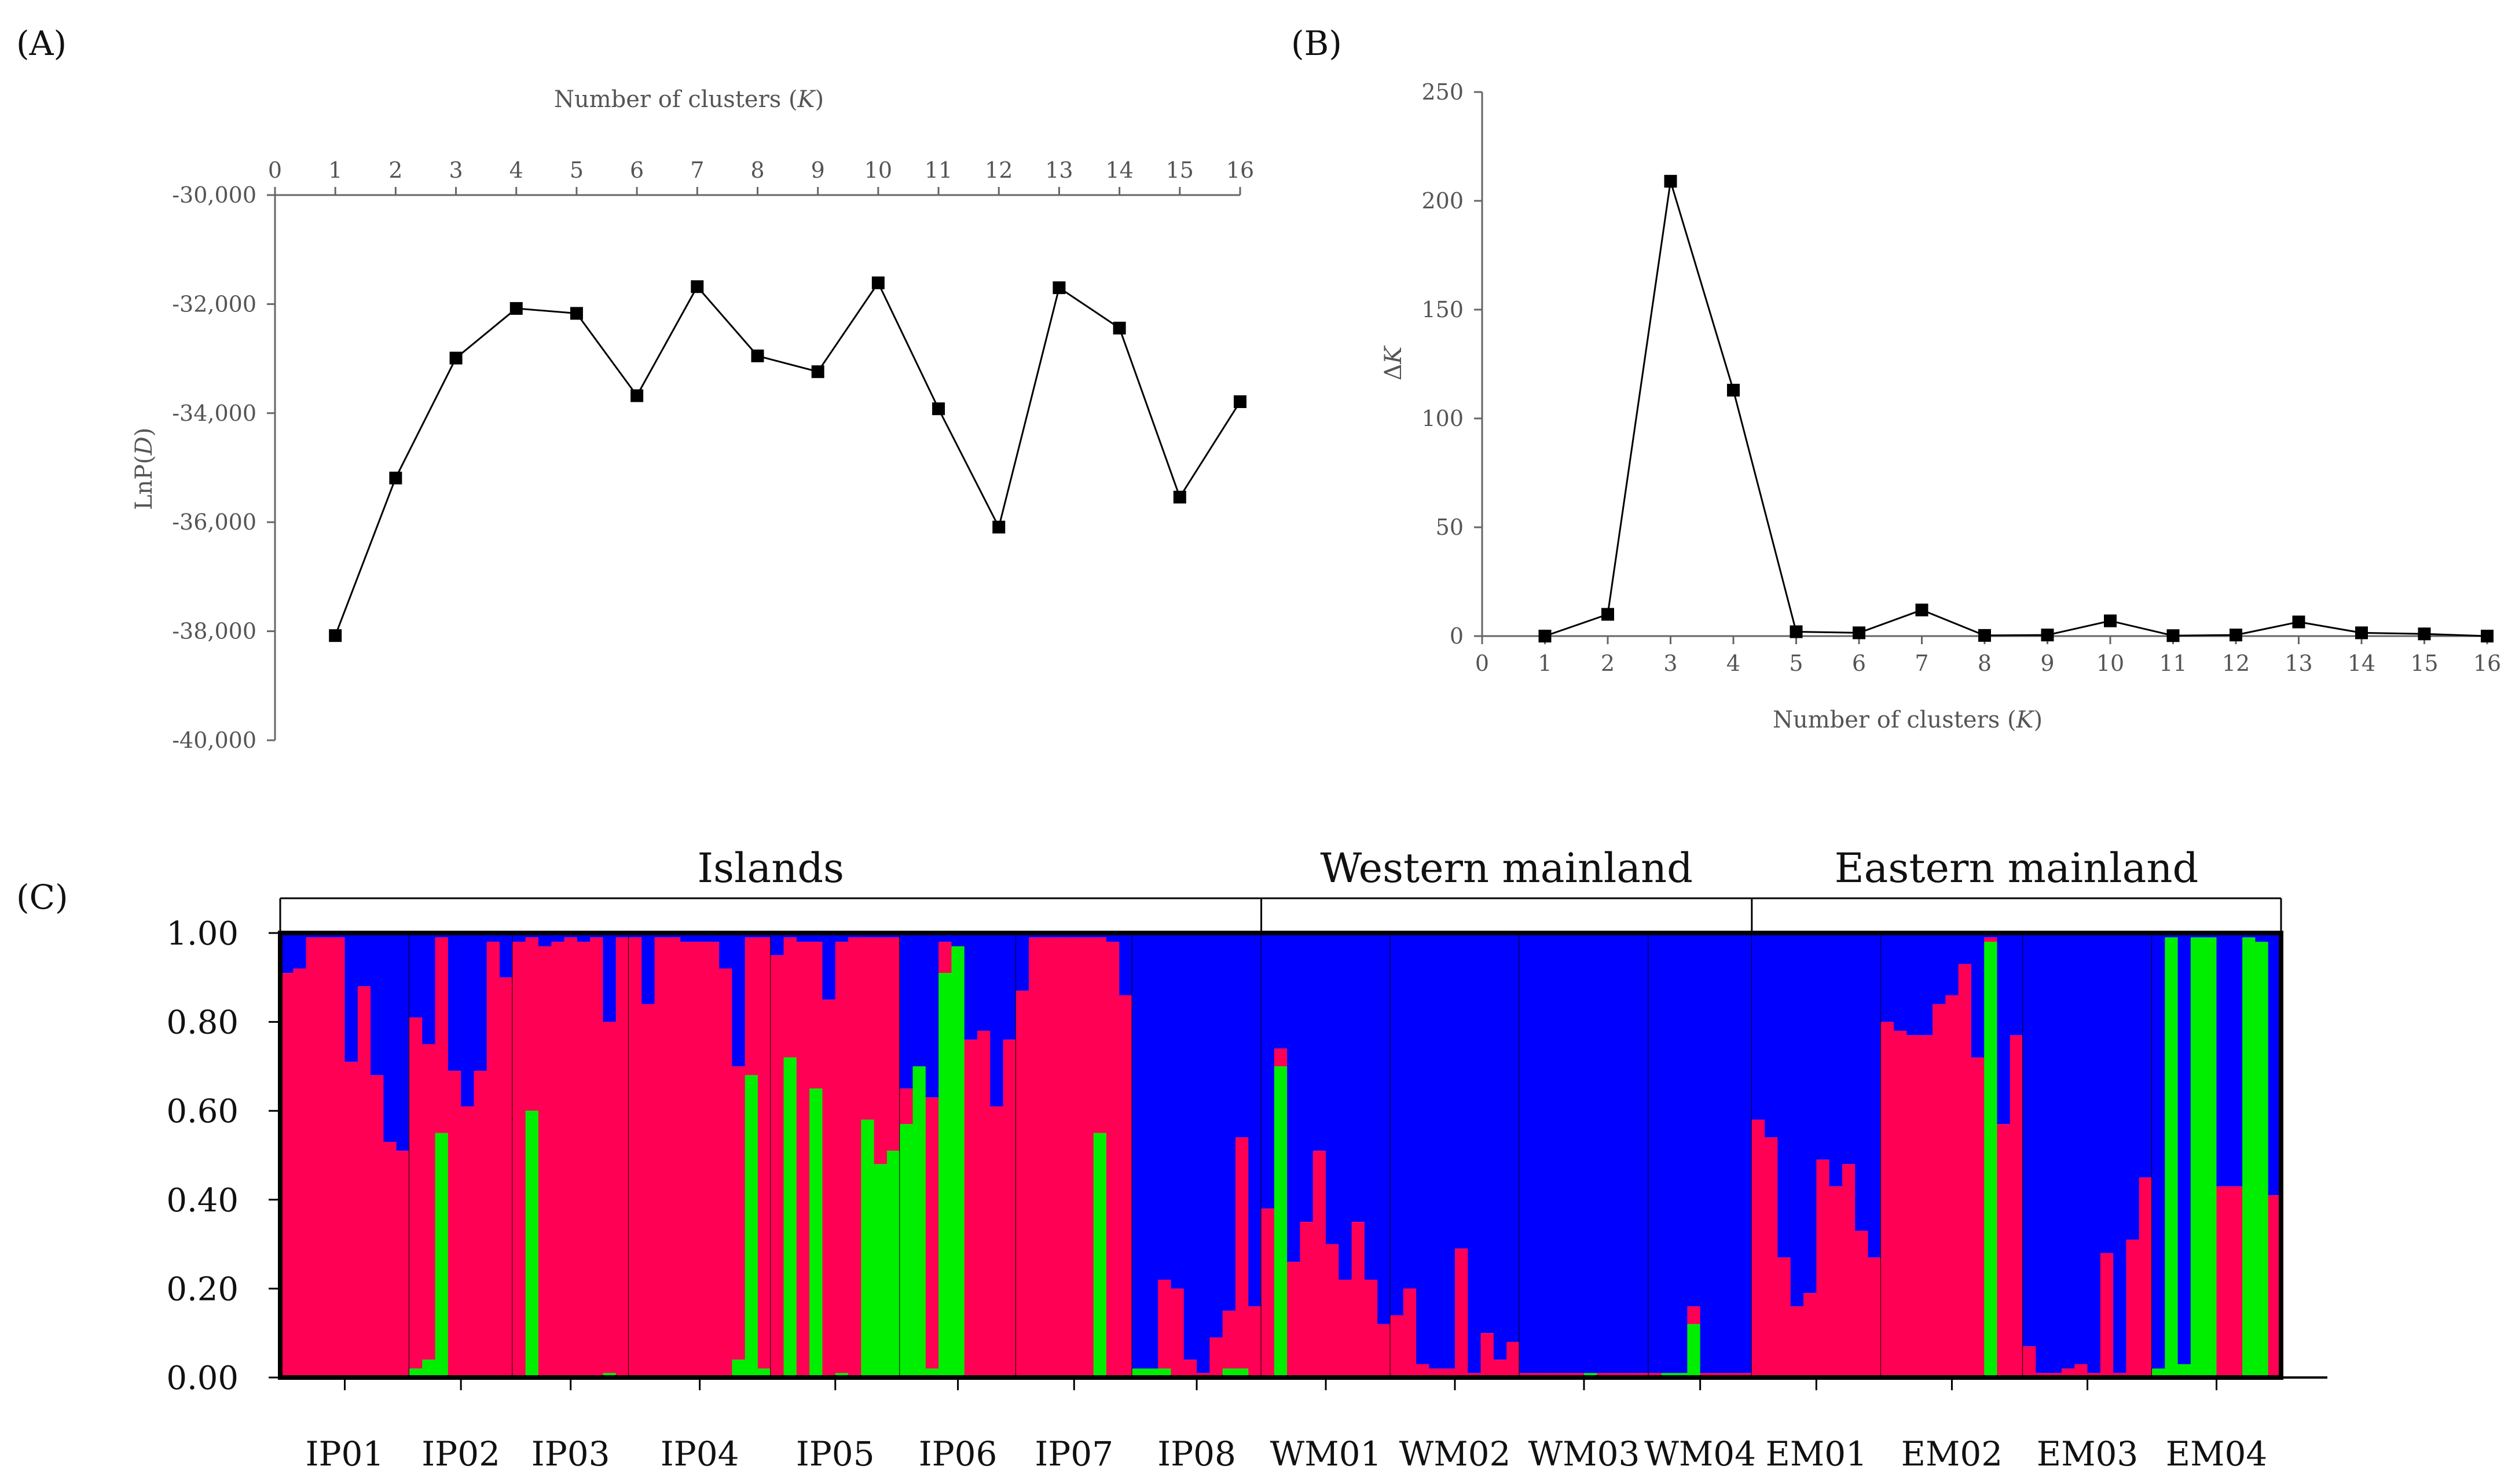 The height and width of the screenshot is (1484, 2508). What do you see at coordinates (275, 170) in the screenshot?
I see `panel-a-x-tick-label: 0` at bounding box center [275, 170].